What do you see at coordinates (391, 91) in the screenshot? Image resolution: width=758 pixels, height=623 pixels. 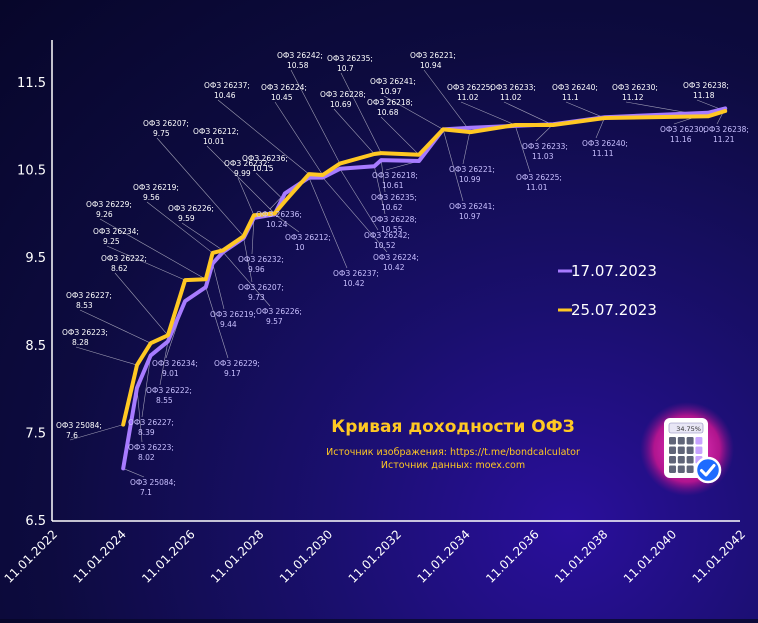 I see `data-label-value: 10.97` at bounding box center [391, 91].